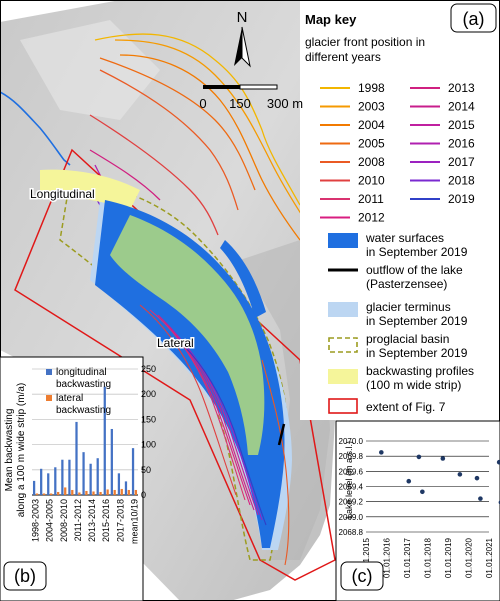 The height and width of the screenshot is (601, 500). What do you see at coordinates (146, 470) in the screenshot?
I see `y-tick-label: 50` at bounding box center [146, 470].